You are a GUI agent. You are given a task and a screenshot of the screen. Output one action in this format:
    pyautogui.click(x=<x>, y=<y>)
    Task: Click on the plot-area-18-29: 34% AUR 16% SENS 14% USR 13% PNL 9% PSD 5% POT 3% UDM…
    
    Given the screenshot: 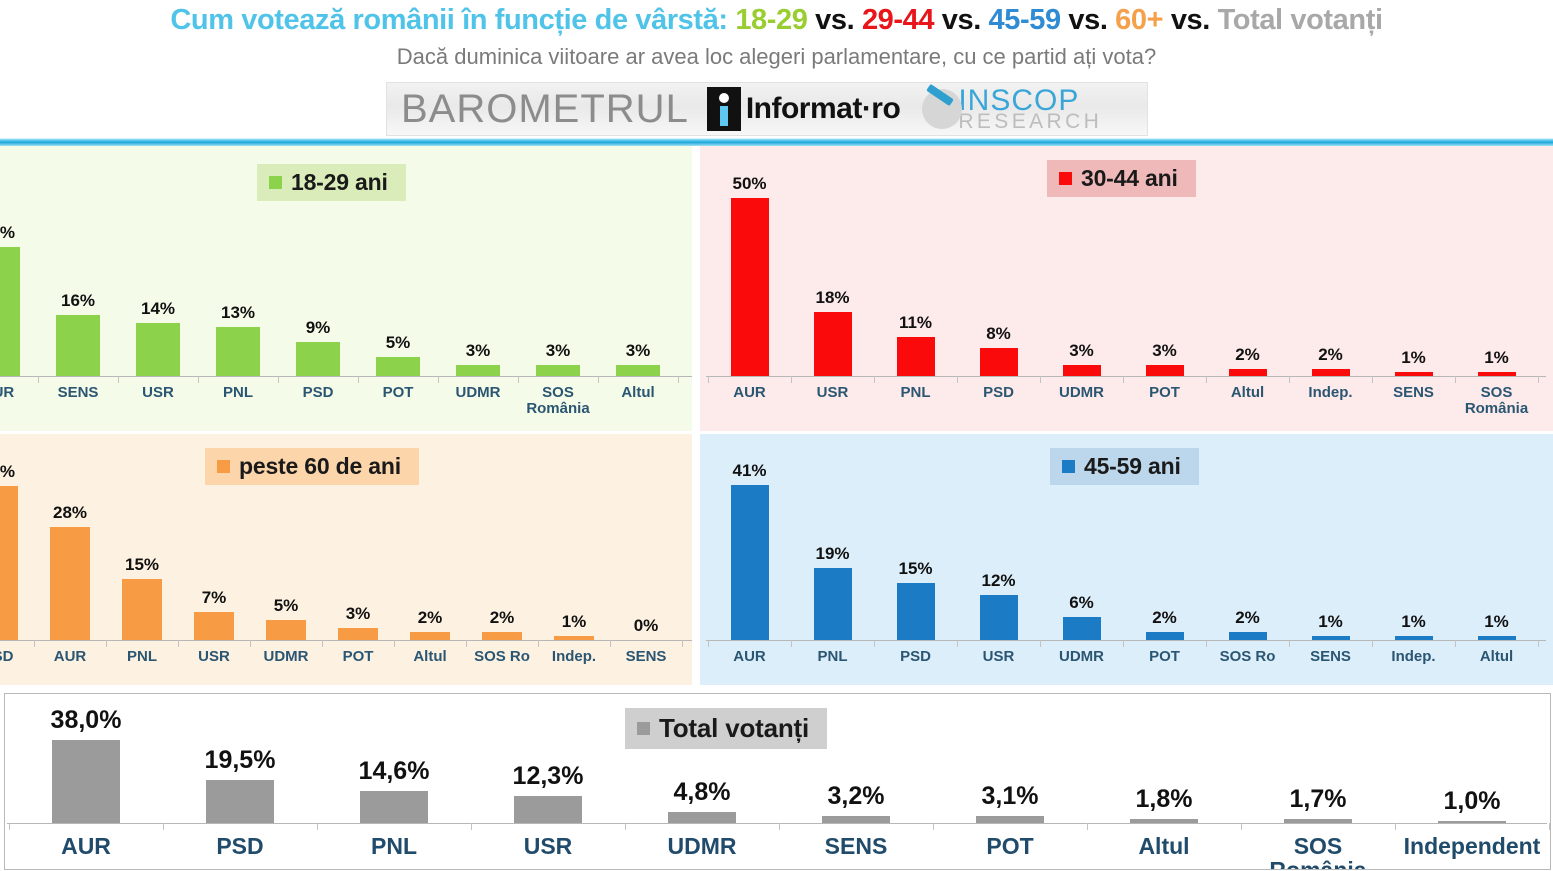 What is the action you would take?
    pyautogui.click(x=346, y=288)
    